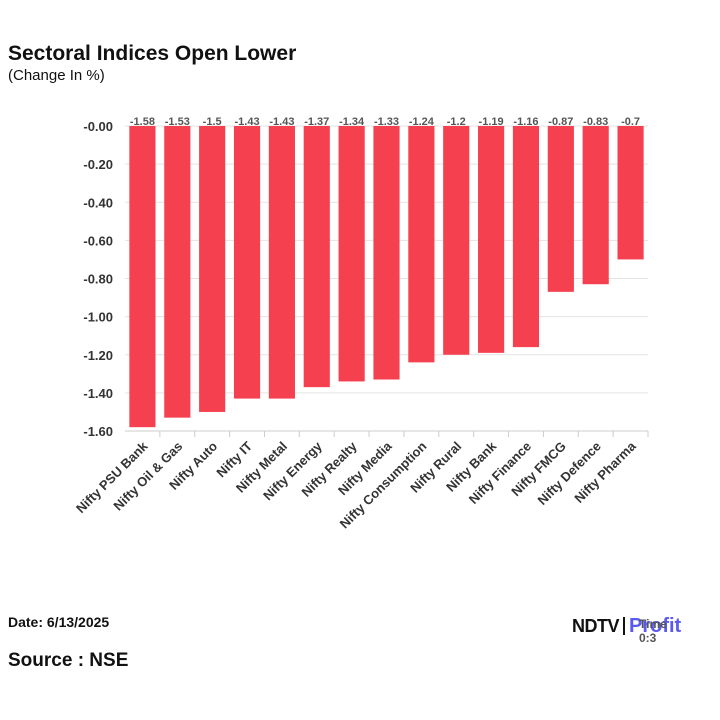 The image size is (720, 720). Describe the element at coordinates (98, 317) in the screenshot. I see `y-tick-label: -1.00` at that location.